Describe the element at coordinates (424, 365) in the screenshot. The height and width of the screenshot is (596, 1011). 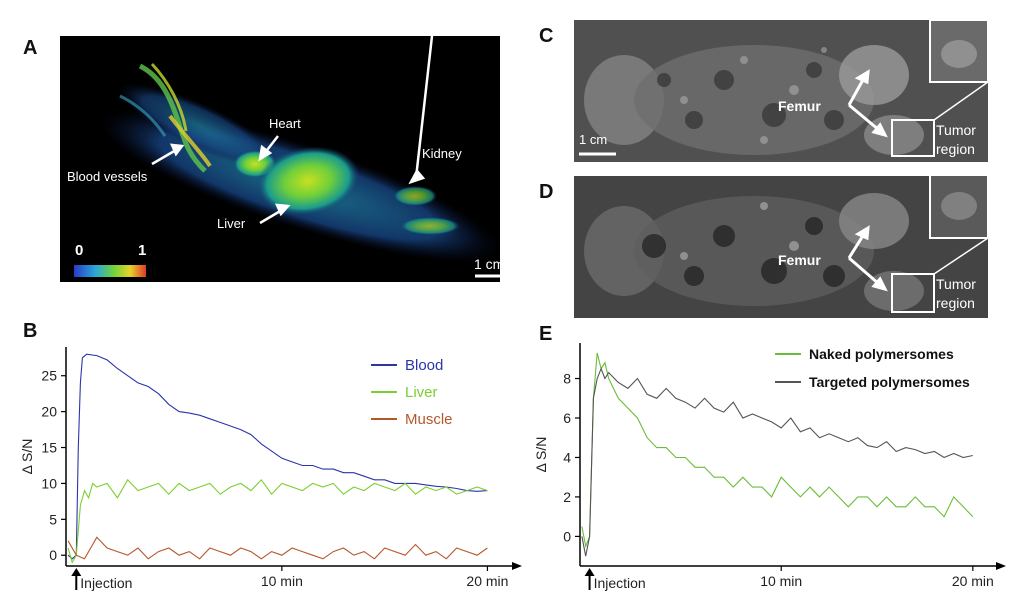
I see `legend-label: Blood` at that location.